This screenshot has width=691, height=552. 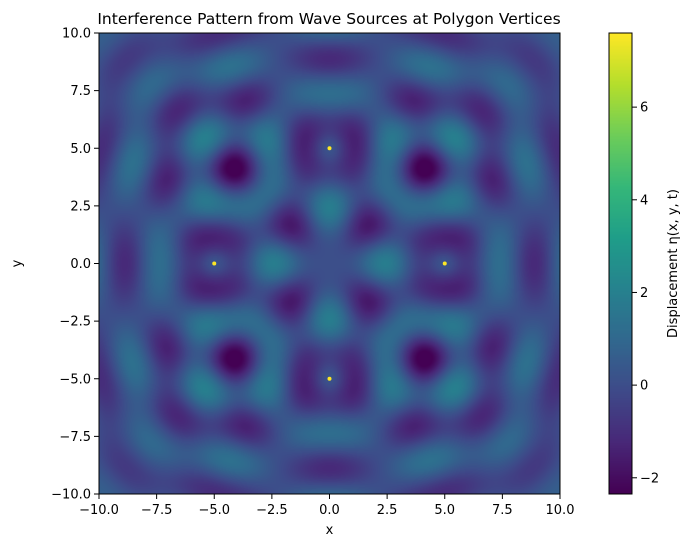 I want to click on x-tick-label: 0.0, so click(x=329, y=510).